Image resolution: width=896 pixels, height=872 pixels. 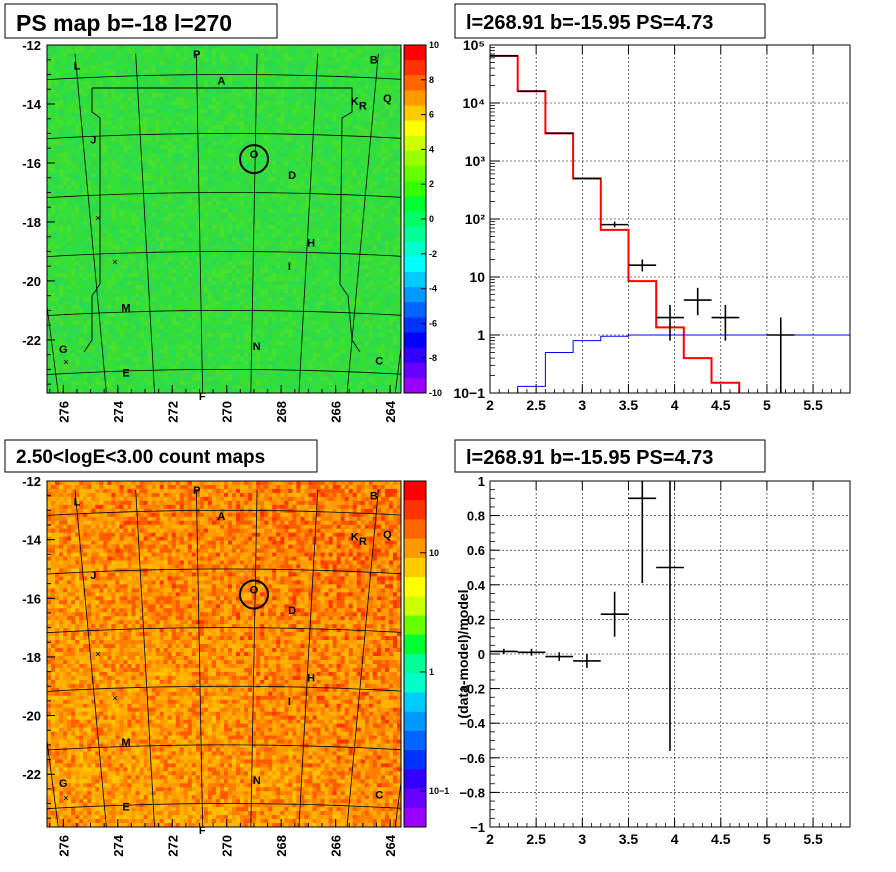 What do you see at coordinates (481, 335) in the screenshot?
I see `y-tick-label: 1` at bounding box center [481, 335].